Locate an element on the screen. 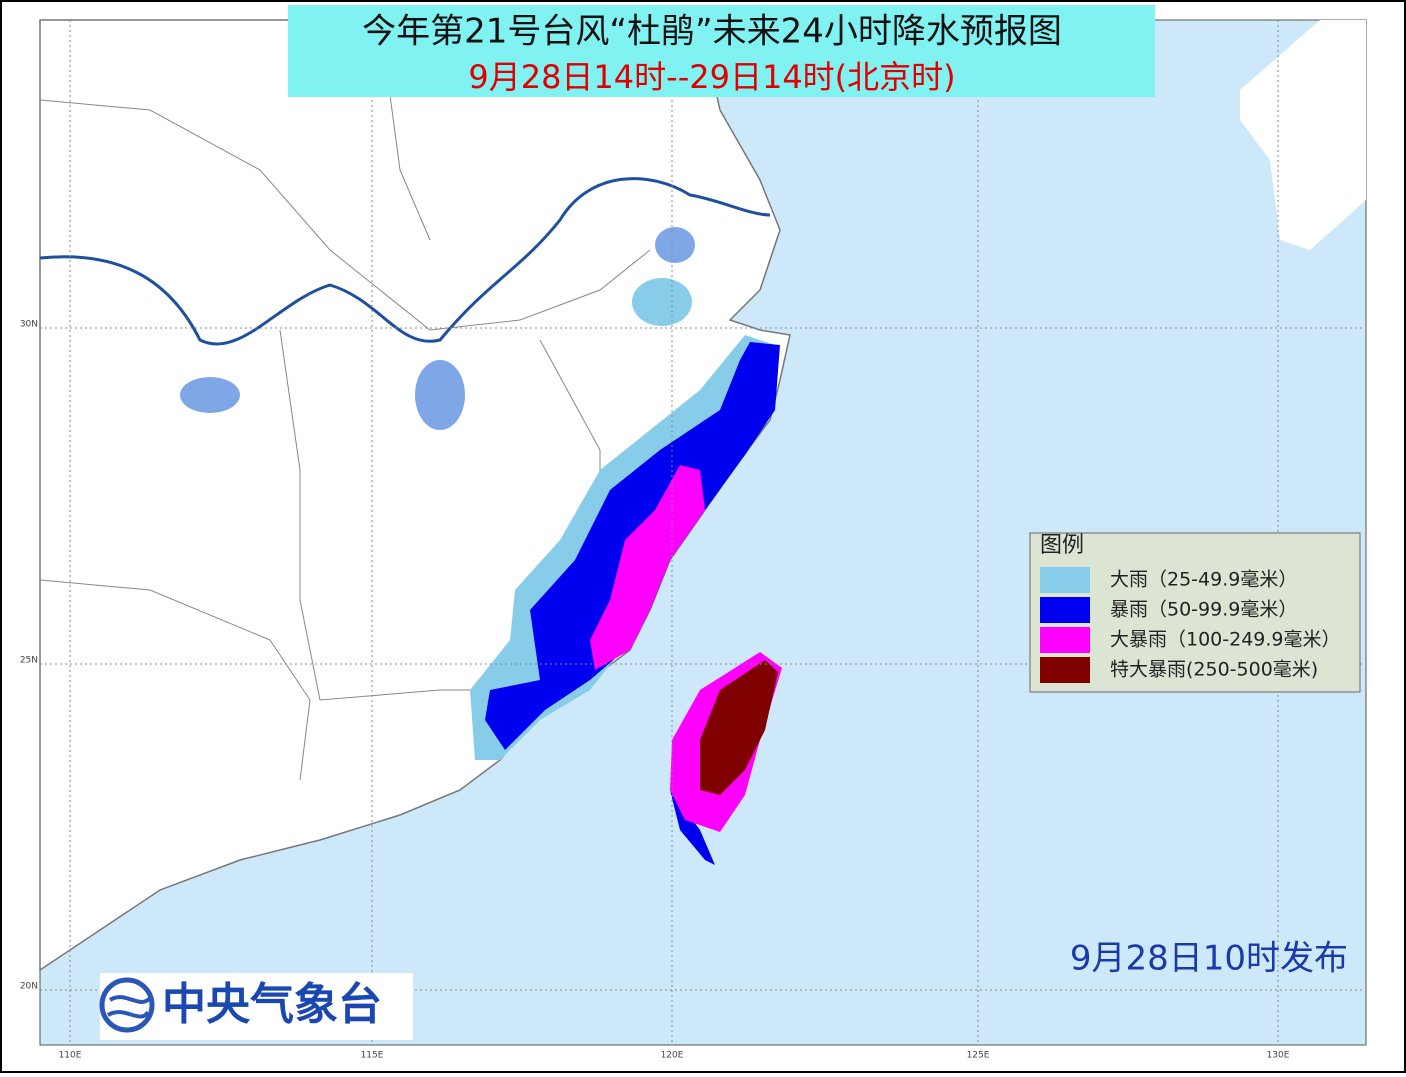 This screenshot has height=1077, width=1406. longitude-label: 120E is located at coordinates (672, 1056).